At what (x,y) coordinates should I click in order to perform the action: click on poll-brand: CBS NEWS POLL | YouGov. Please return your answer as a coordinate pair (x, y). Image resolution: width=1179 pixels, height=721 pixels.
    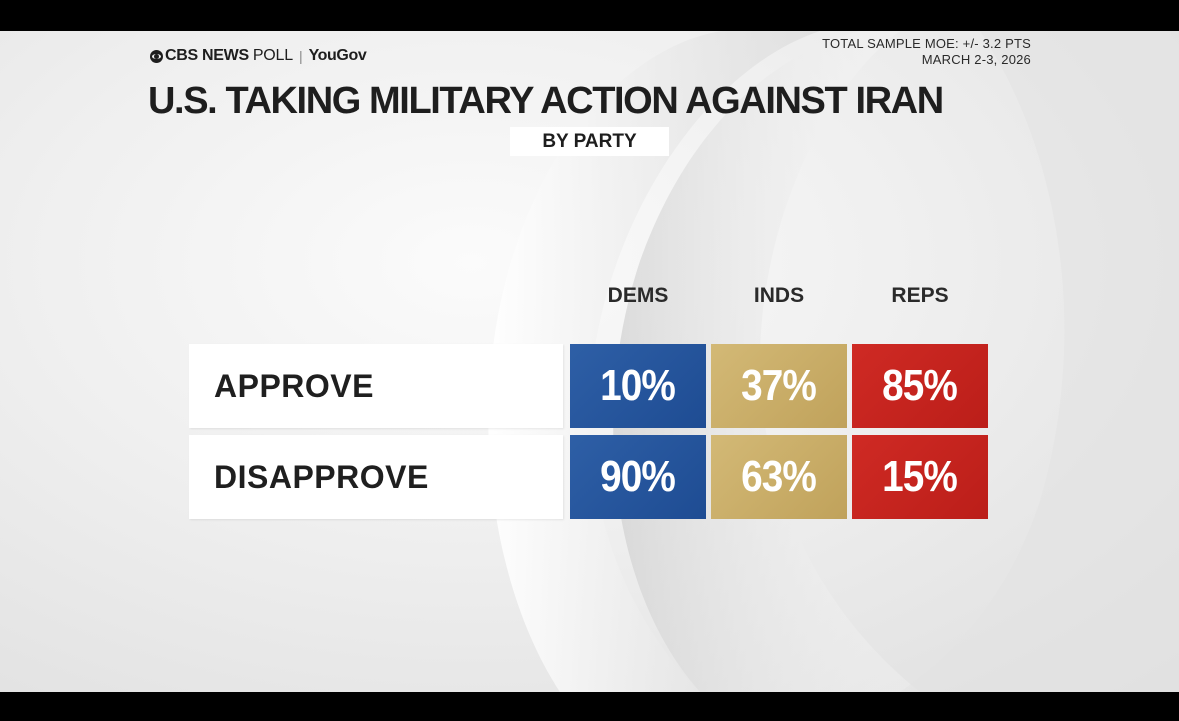
    Looking at the image, I should click on (258, 56).